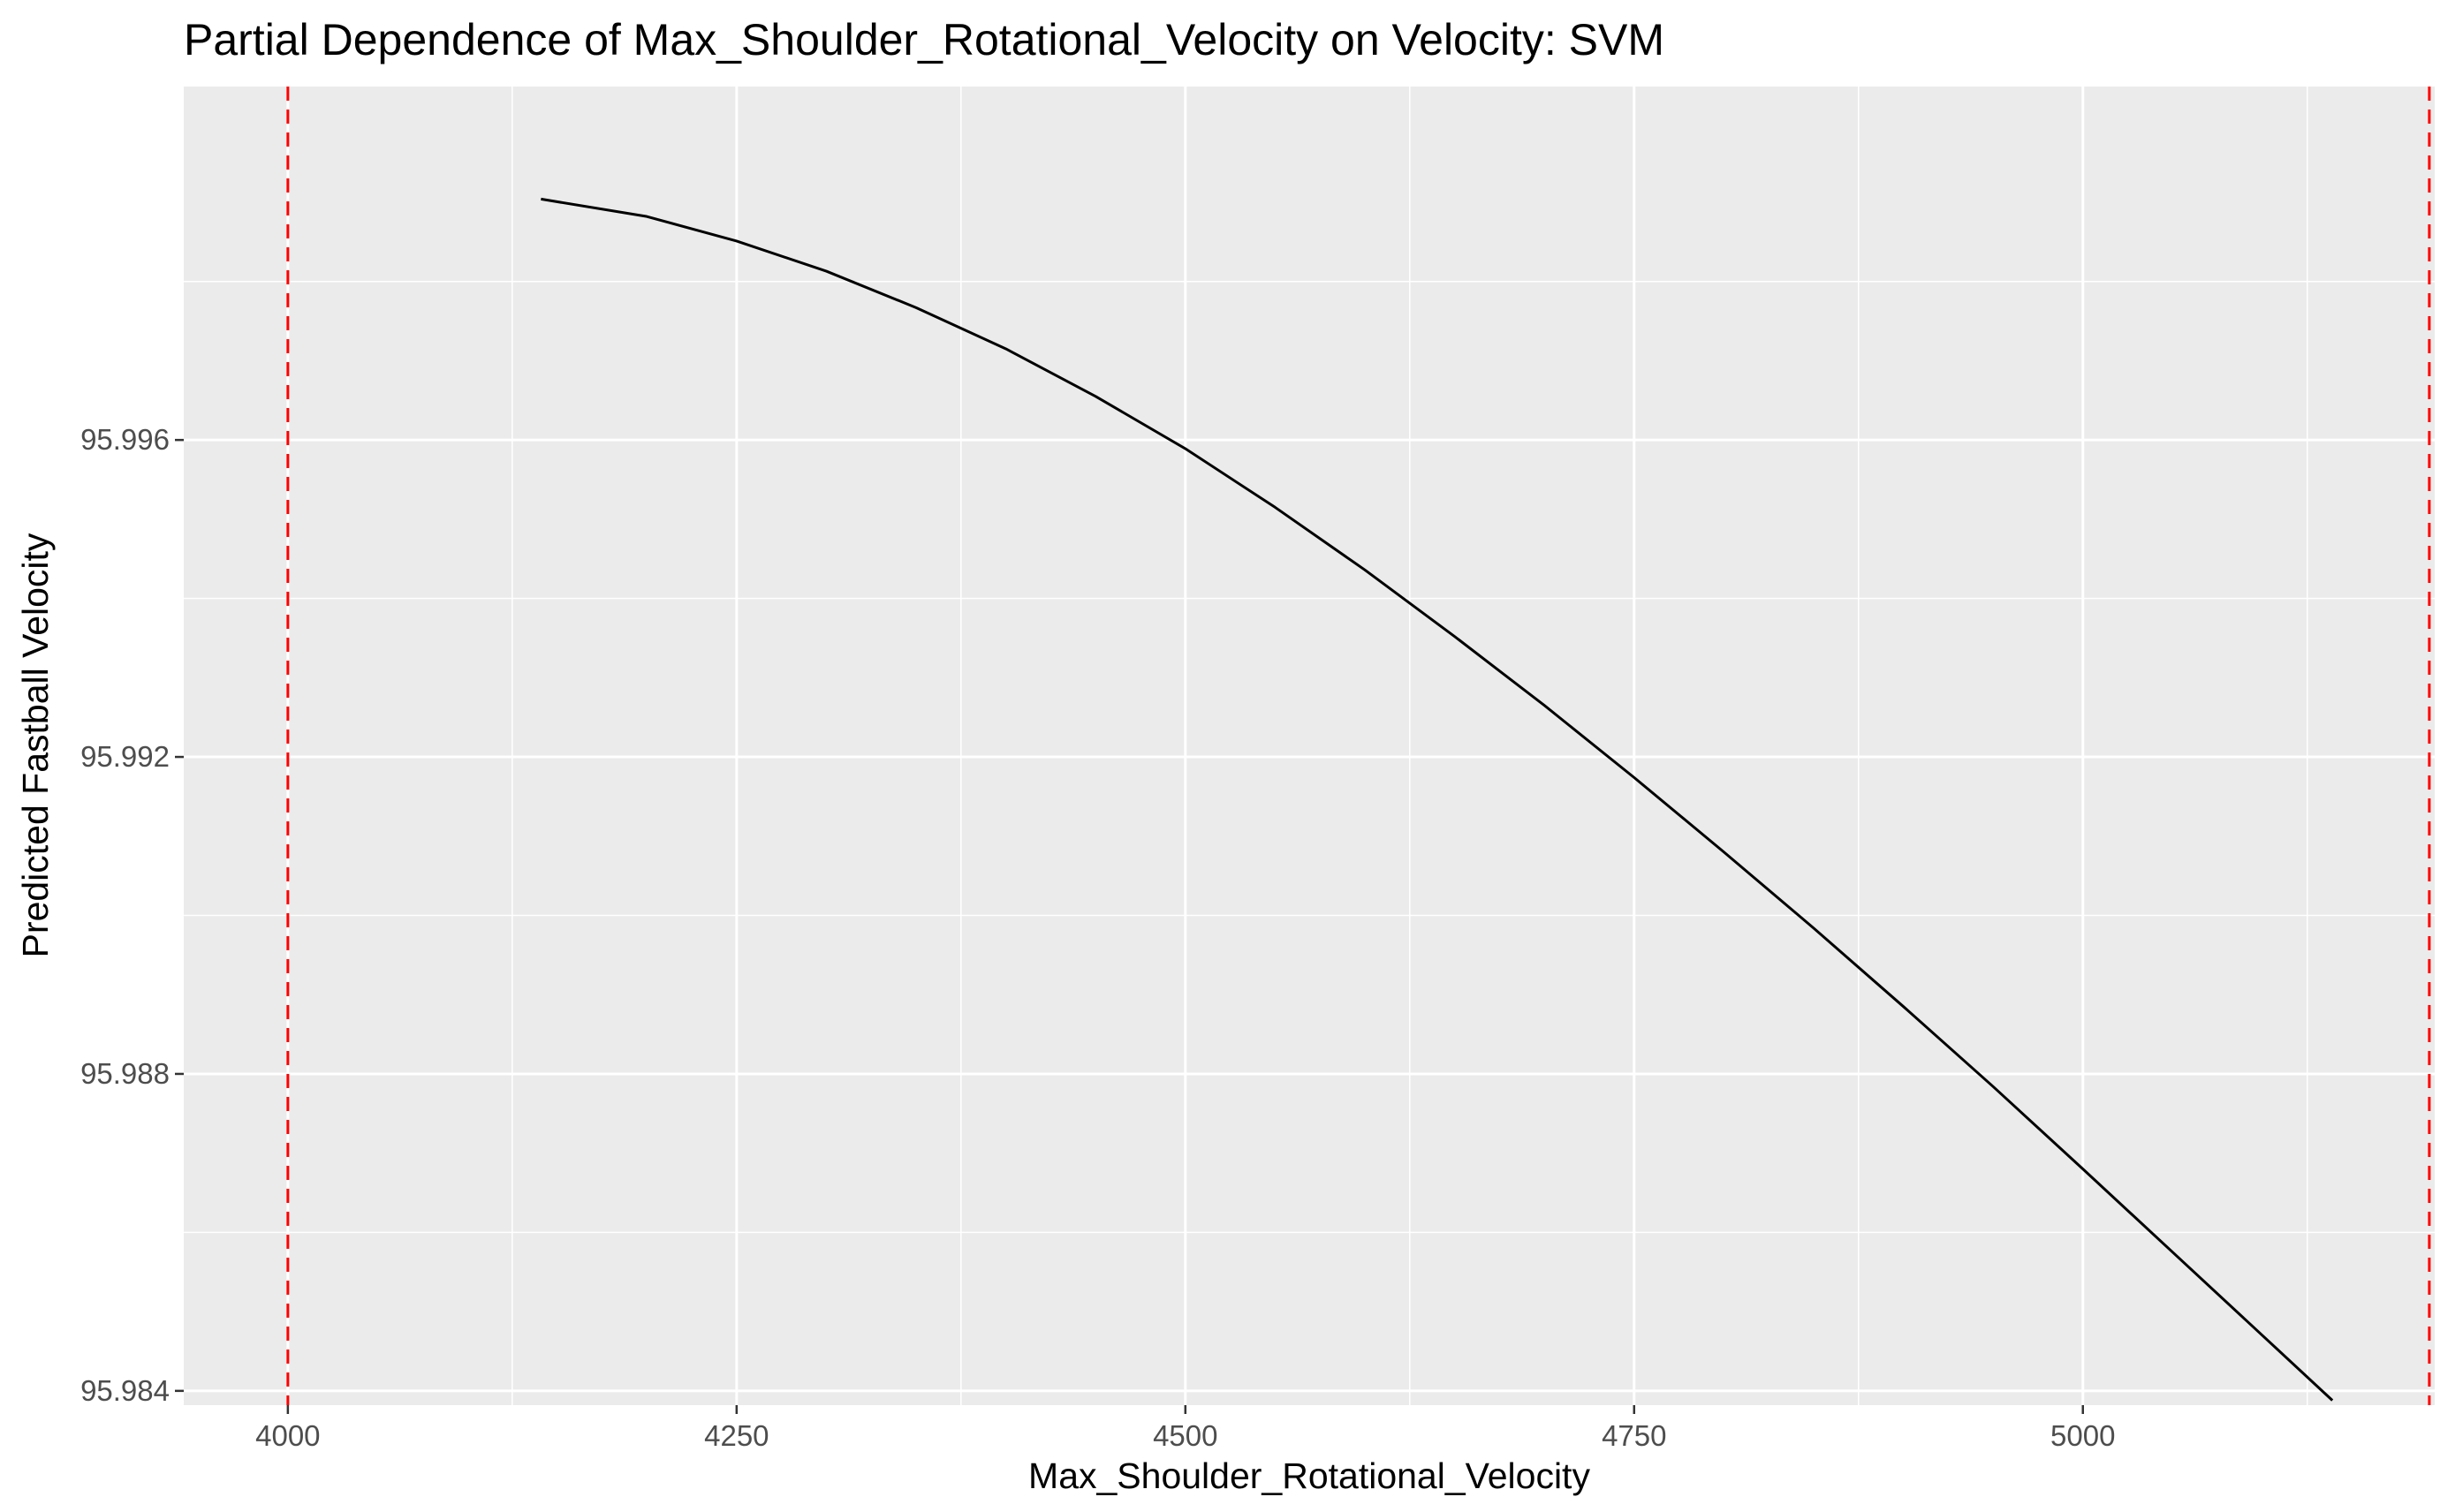  What do you see at coordinates (1185, 1436) in the screenshot?
I see `x-tick-label: 4500` at bounding box center [1185, 1436].